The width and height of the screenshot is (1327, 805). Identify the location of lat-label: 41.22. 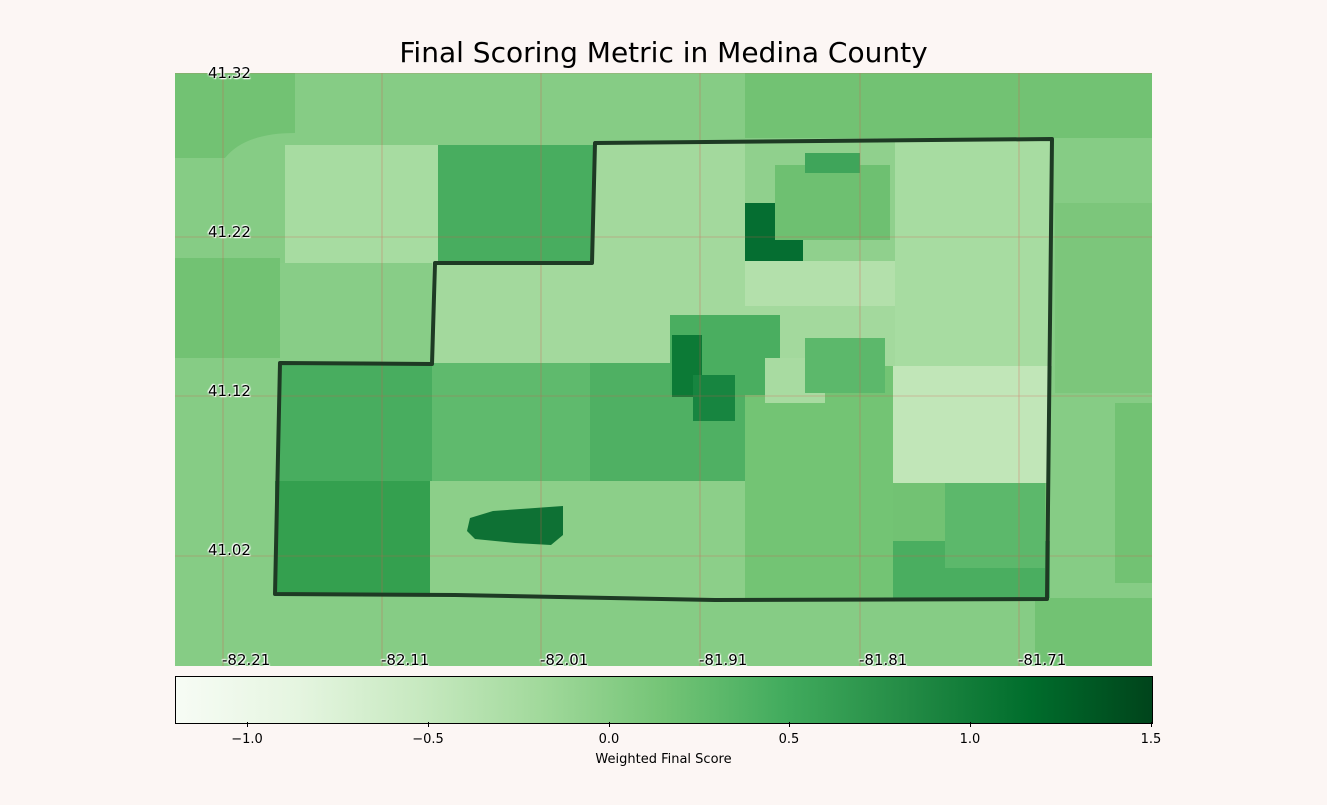
(229, 232).